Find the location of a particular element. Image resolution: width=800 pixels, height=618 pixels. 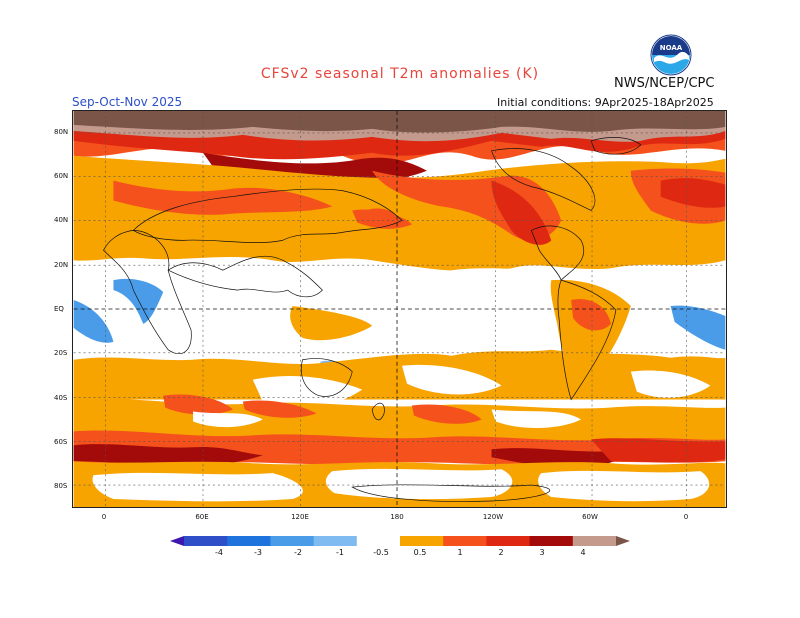

lat-label-eq: EQ is located at coordinates (59, 309).